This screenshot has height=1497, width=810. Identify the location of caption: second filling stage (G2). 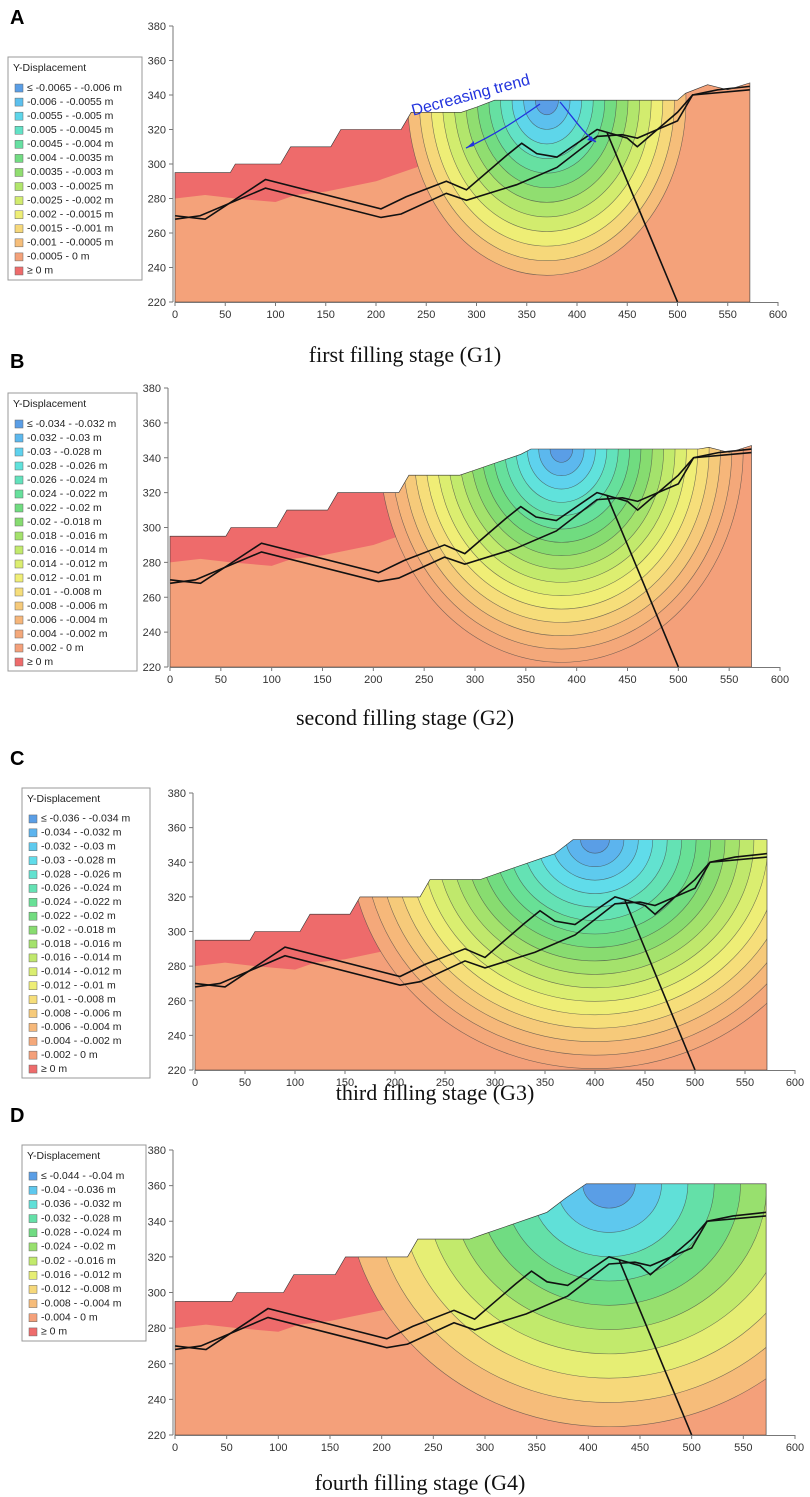
(405, 717).